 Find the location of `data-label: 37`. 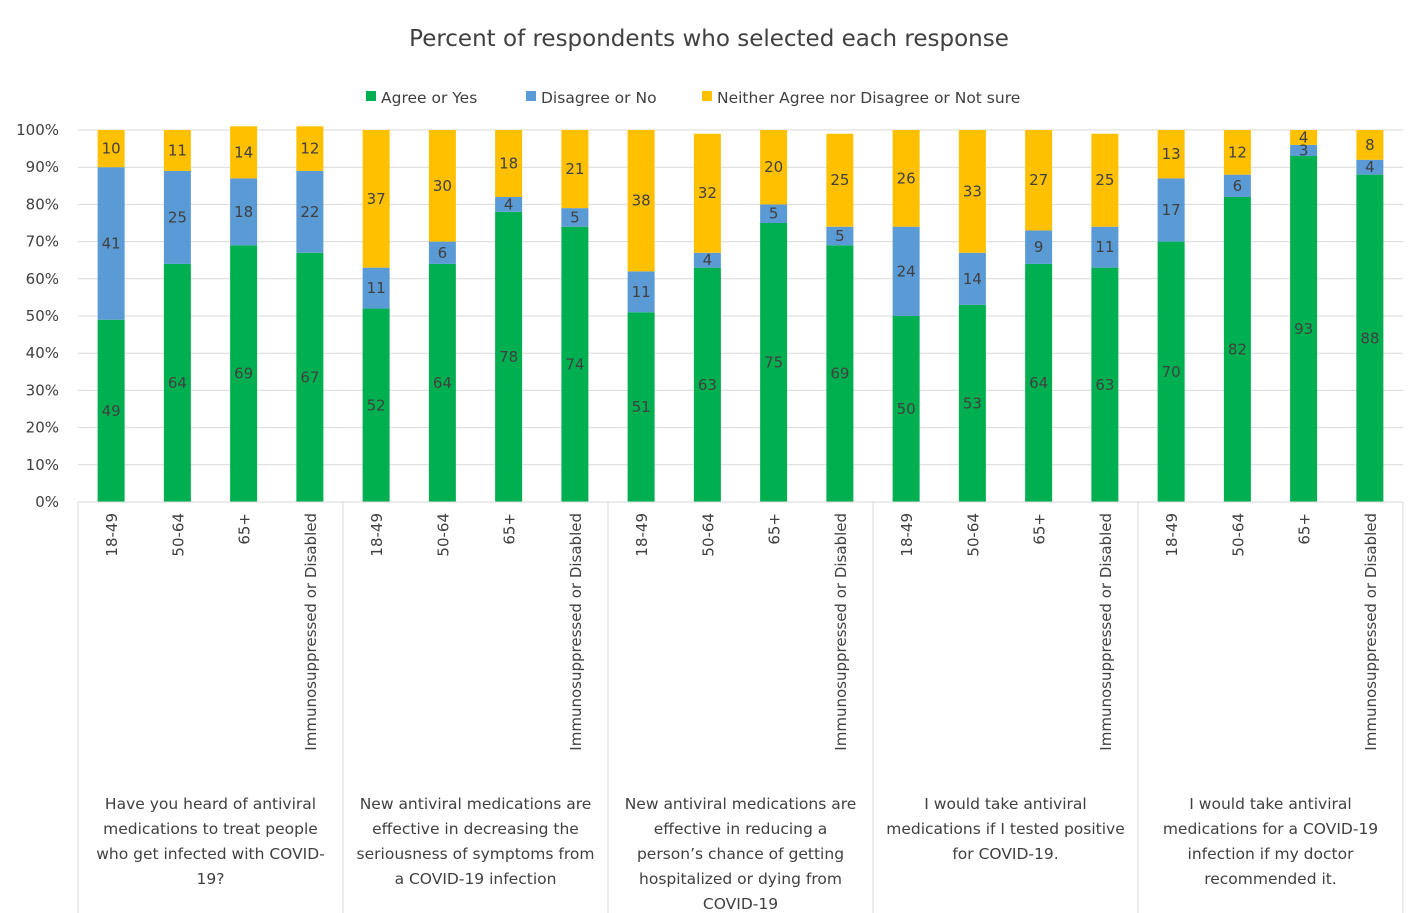

data-label: 37 is located at coordinates (376, 199).